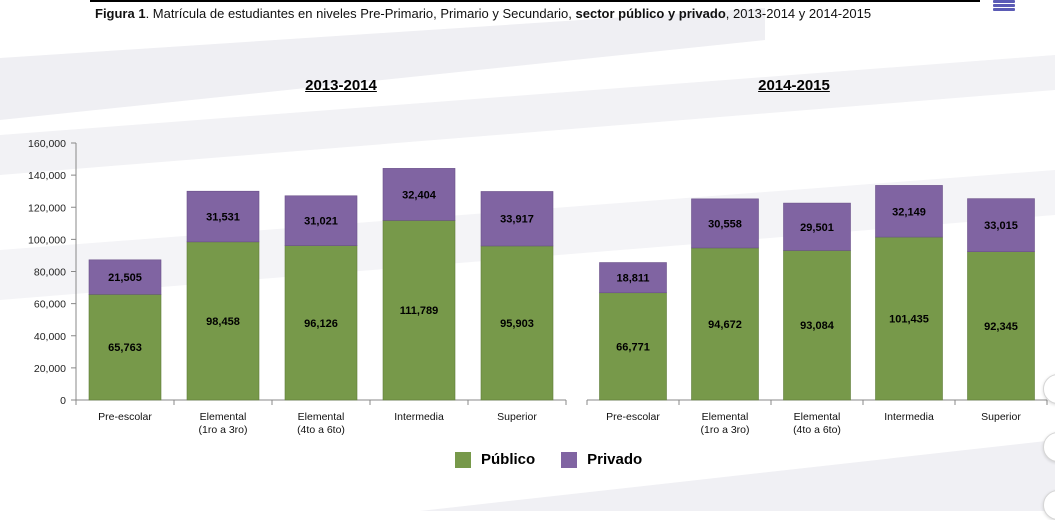 This screenshot has width=1055, height=520. Describe the element at coordinates (650, 13) in the screenshot. I see `figure-text-bold: sector público y privado` at that location.